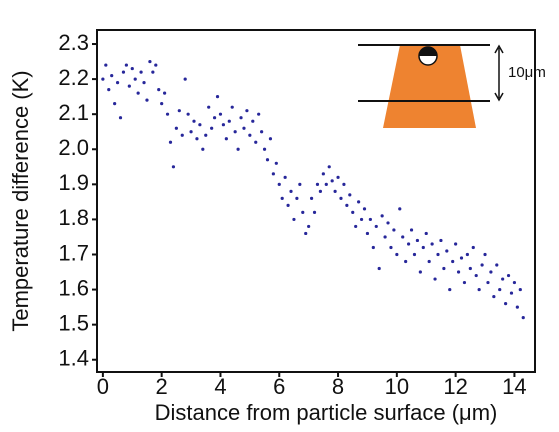  I want to click on y-tick-label: 1.8, so click(73, 217).